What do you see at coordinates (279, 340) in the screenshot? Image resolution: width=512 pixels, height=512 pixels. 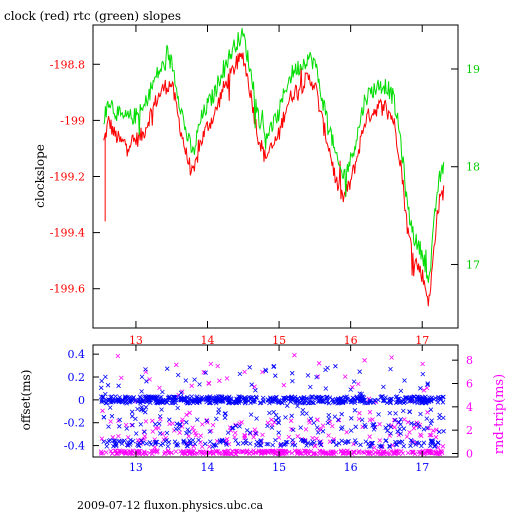 I see `top-x-tick-label: 15` at bounding box center [279, 340].